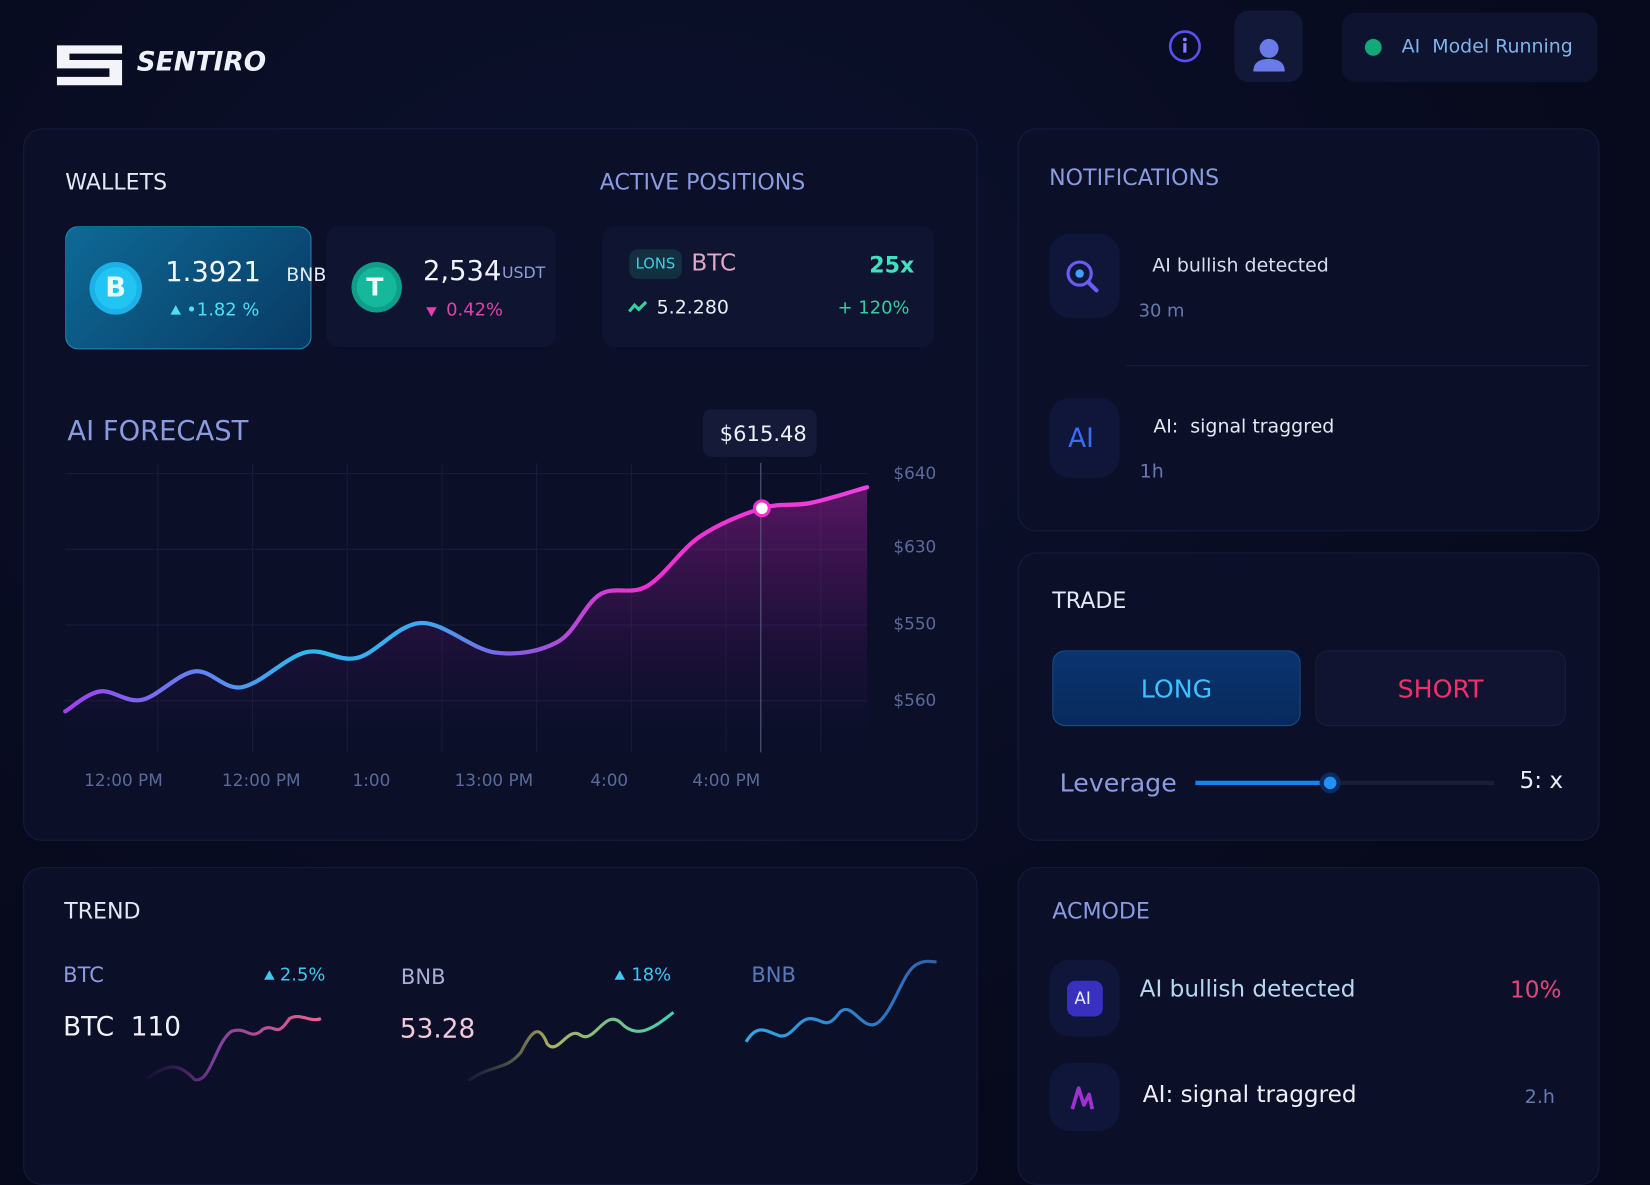 The image size is (1650, 1185). What do you see at coordinates (892, 265) in the screenshot?
I see `position-leverage: 25x` at bounding box center [892, 265].